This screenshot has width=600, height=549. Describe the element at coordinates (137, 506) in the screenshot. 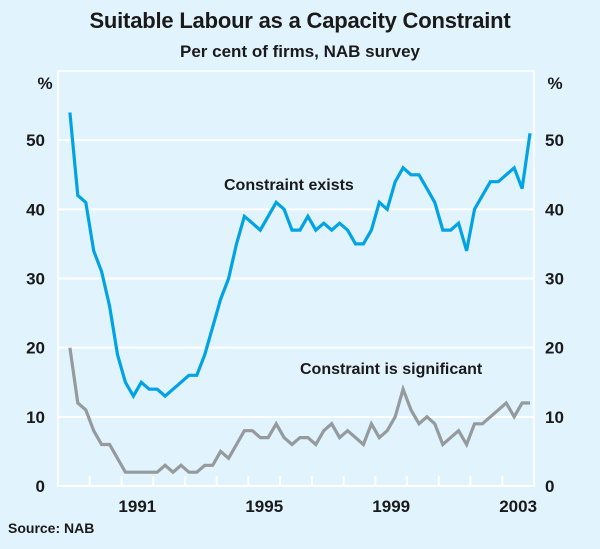

I see `x-tick-label: 1991` at that location.